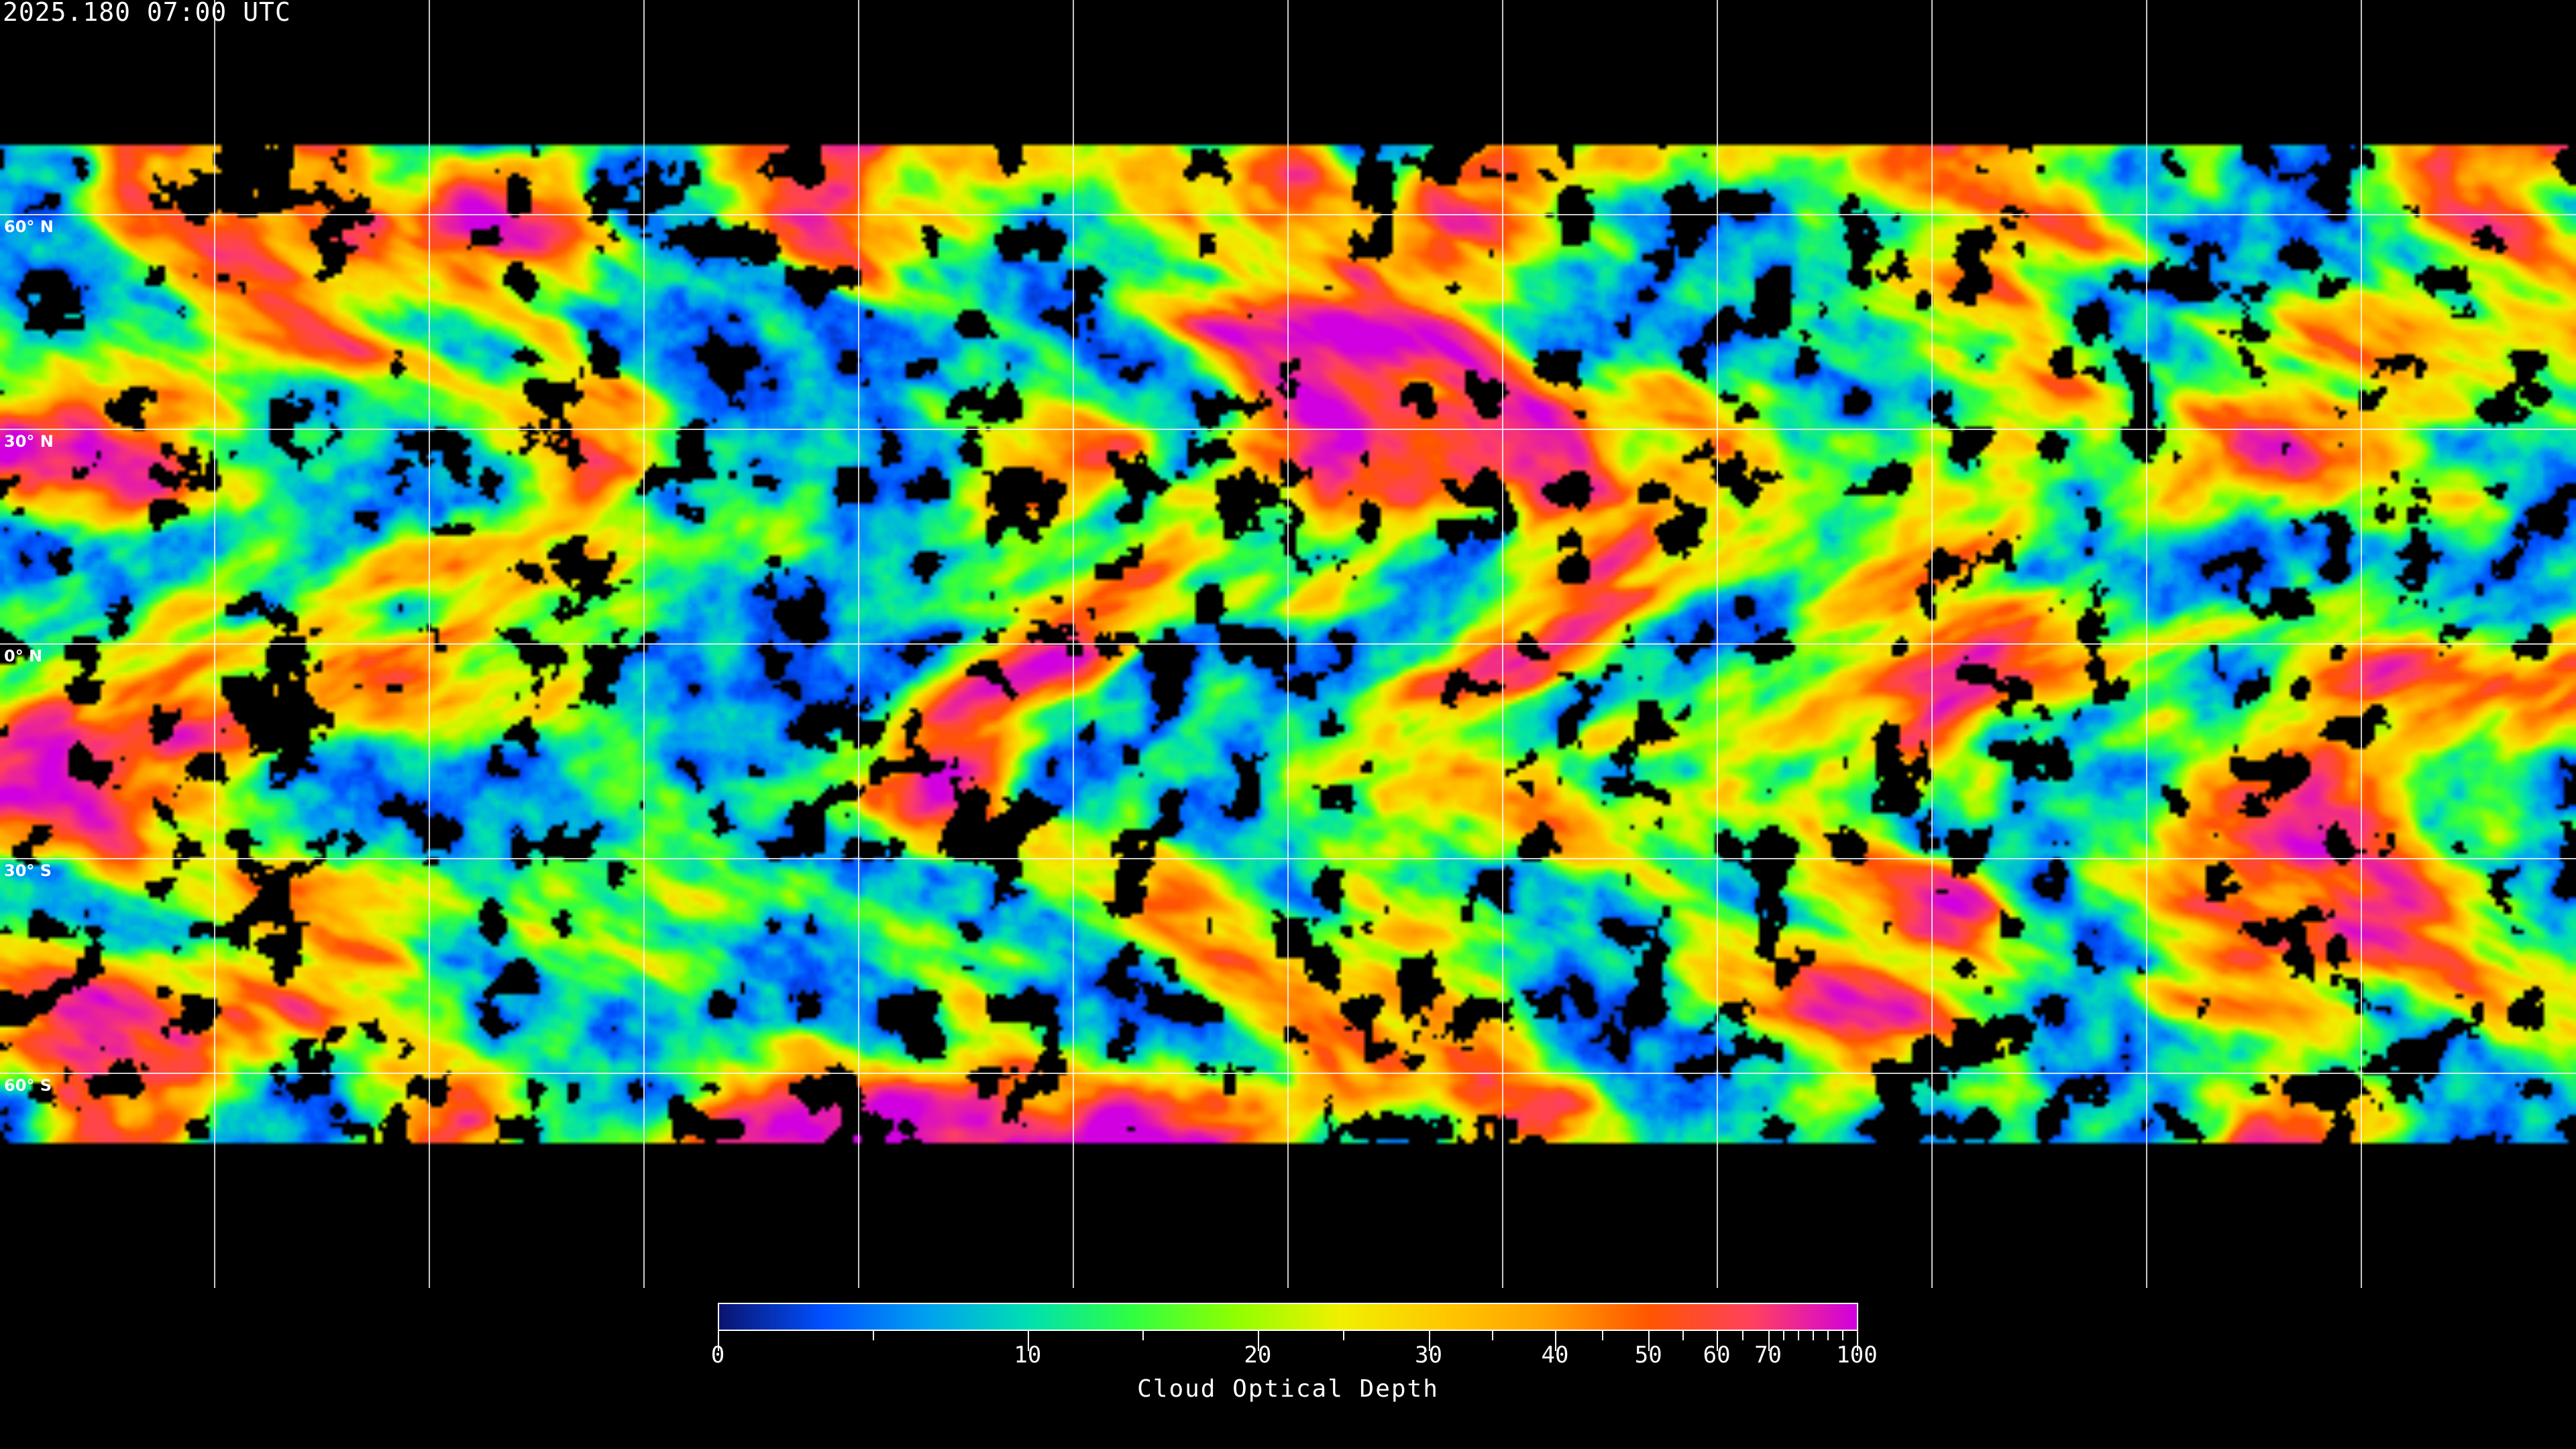 The height and width of the screenshot is (1449, 2576). Describe the element at coordinates (1288, 1389) in the screenshot. I see `colorbar-title: Cloud Optical Depth` at that location.